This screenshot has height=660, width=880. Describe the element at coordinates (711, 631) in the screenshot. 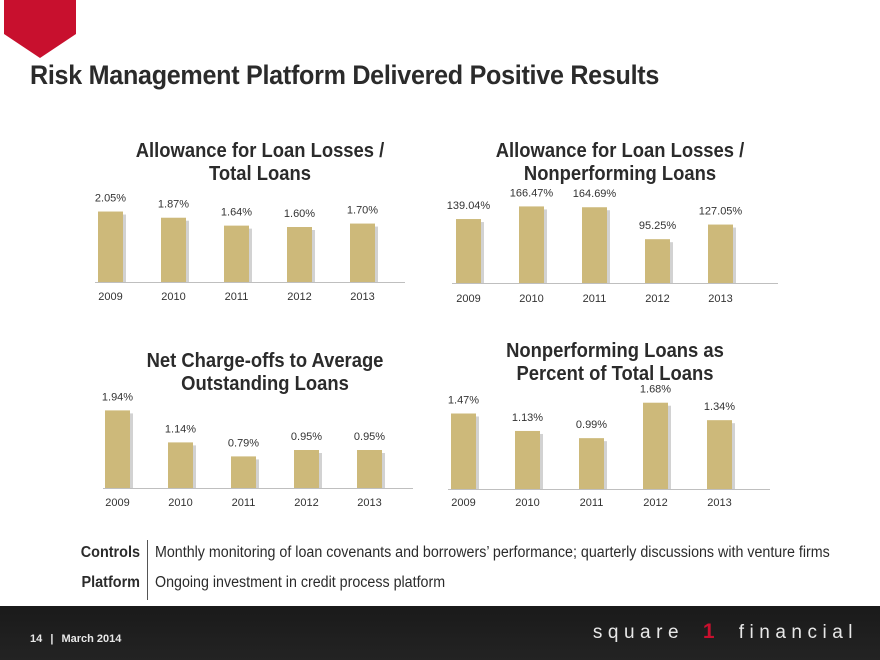

I see `brand-number: 1` at that location.